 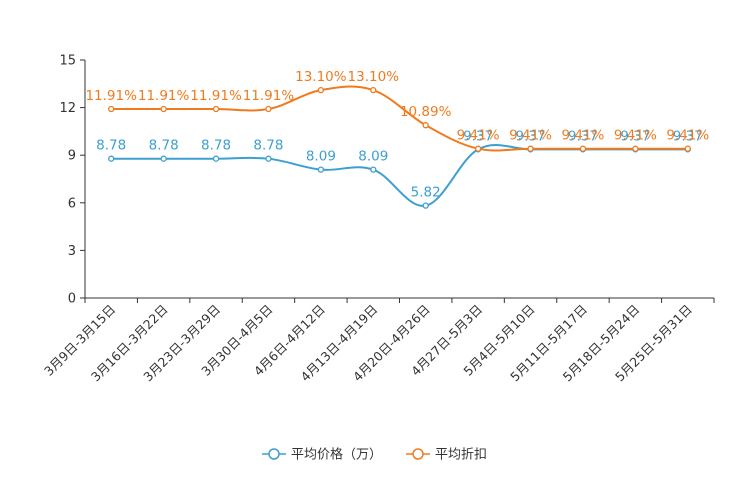 What do you see at coordinates (67, 61) in the screenshot?
I see `y-tick-label: 15` at bounding box center [67, 61].